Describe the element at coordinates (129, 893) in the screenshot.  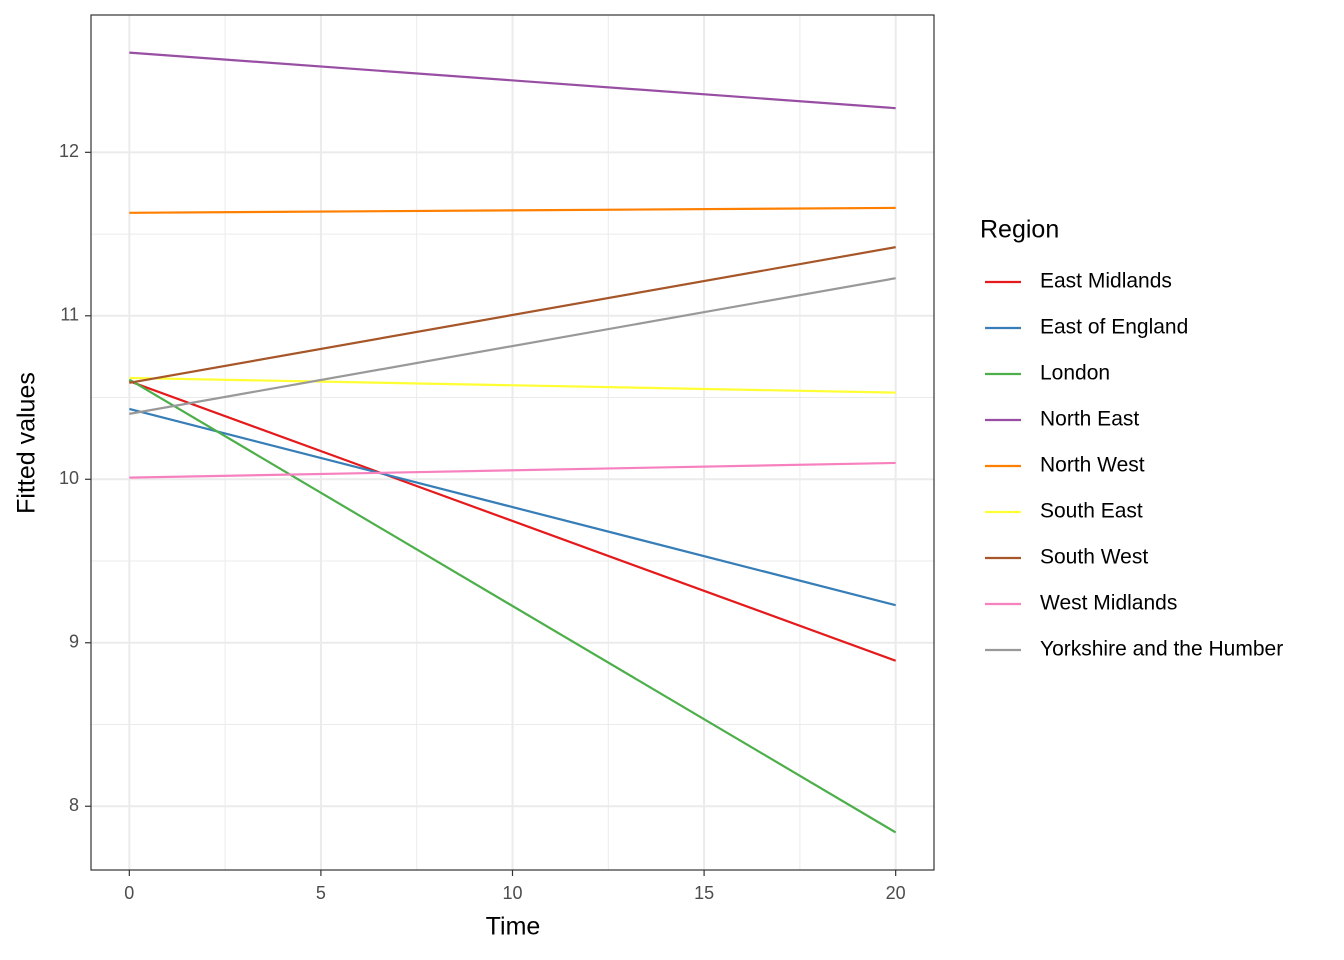
I see `x-tick-label: 0` at that location.